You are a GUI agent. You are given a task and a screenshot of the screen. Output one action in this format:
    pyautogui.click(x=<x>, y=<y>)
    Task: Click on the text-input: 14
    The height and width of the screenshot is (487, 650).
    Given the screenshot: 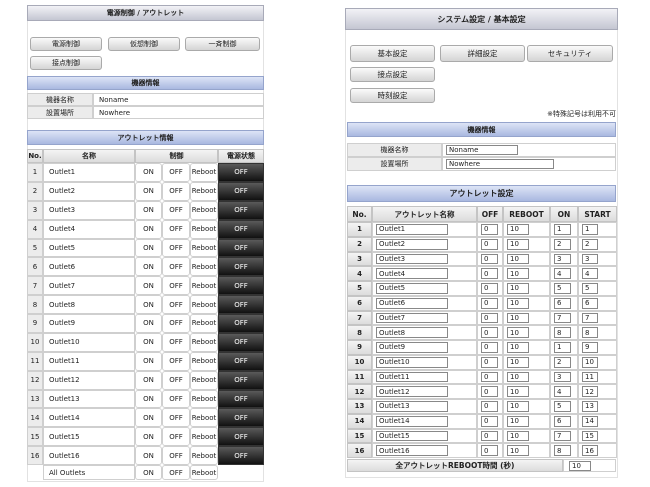 What is the action you would take?
    pyautogui.click(x=590, y=421)
    